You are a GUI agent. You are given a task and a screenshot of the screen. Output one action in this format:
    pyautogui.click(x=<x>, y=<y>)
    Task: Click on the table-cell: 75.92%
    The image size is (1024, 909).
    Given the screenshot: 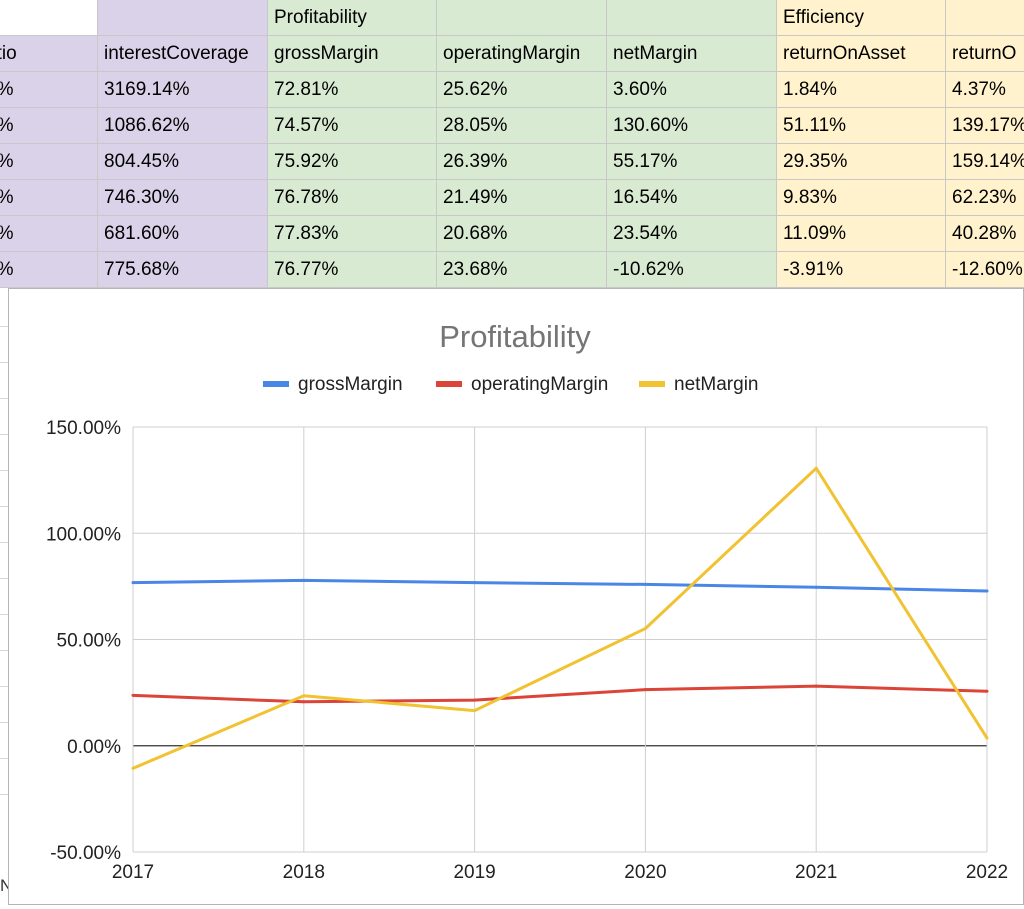 What is the action you would take?
    pyautogui.click(x=352, y=162)
    